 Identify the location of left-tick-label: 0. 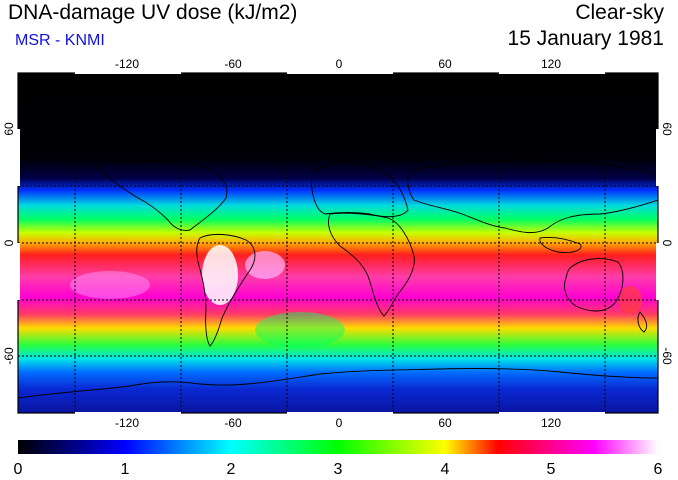
(9, 242).